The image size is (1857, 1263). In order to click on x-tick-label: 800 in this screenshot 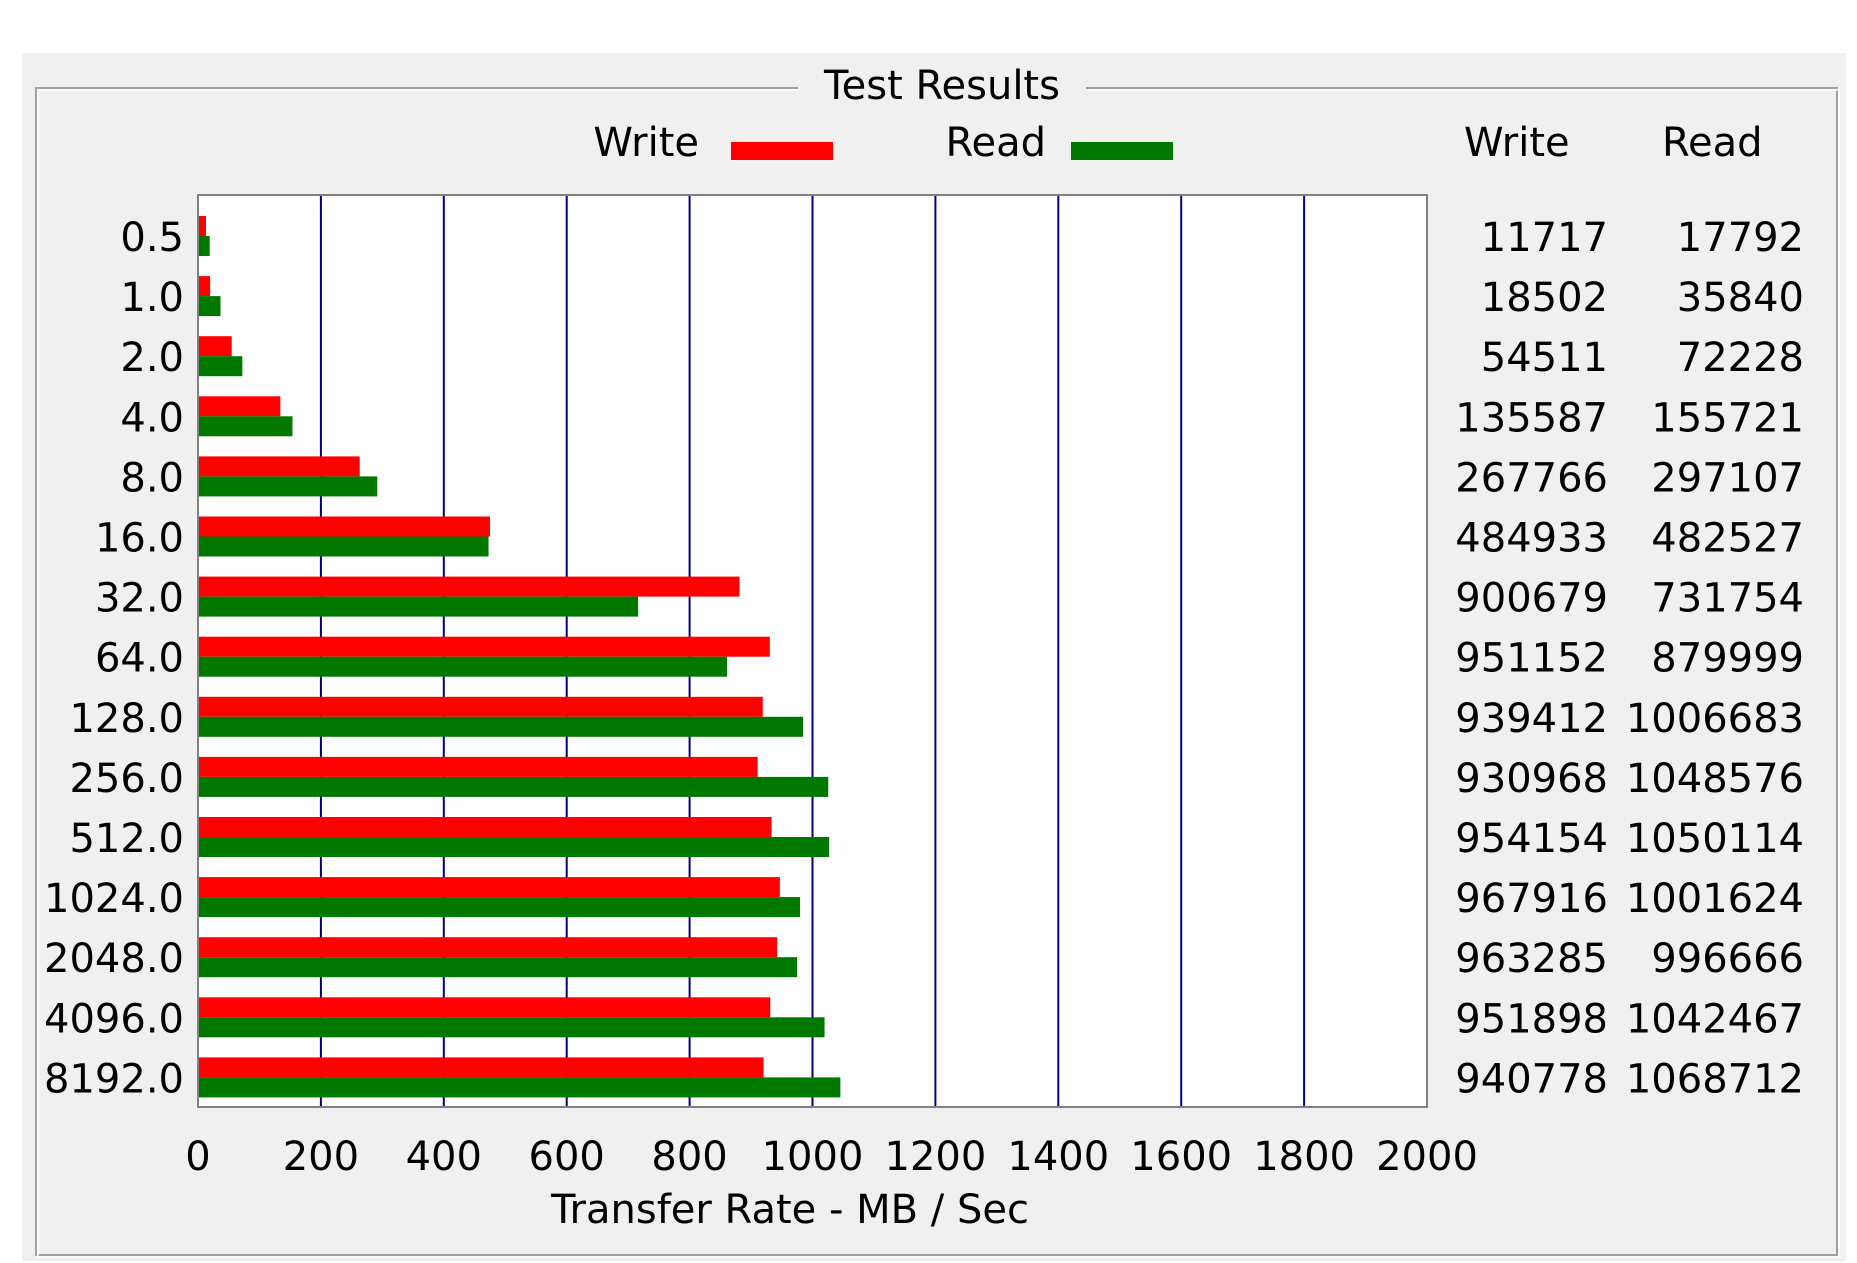, I will do `click(689, 1157)`.